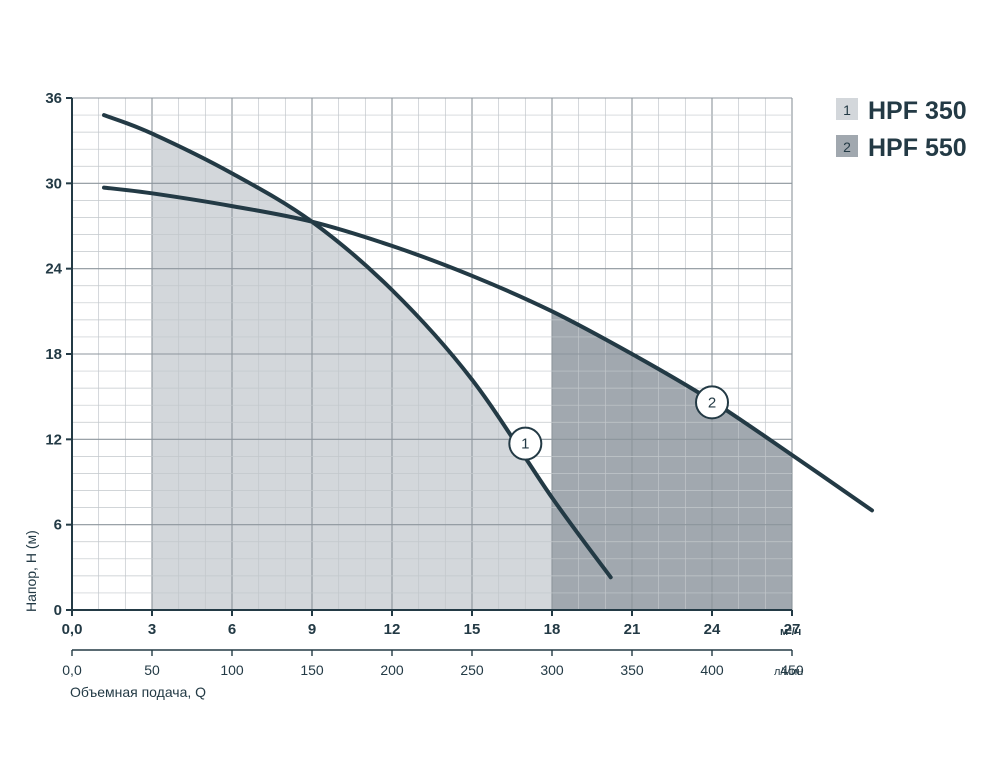 The height and width of the screenshot is (782, 1000). I want to click on legend-number-2: 2, so click(847, 147).